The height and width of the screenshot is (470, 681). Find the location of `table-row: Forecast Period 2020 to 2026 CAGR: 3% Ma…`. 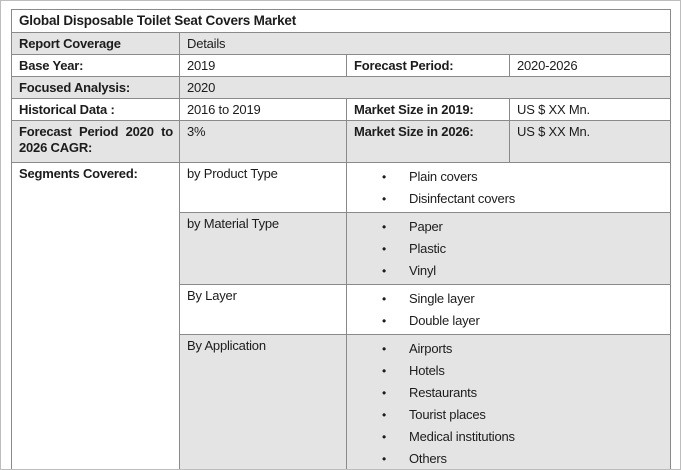

table-row: Forecast Period 2020 to 2026 CAGR: 3% Ma… is located at coordinates (341, 141).